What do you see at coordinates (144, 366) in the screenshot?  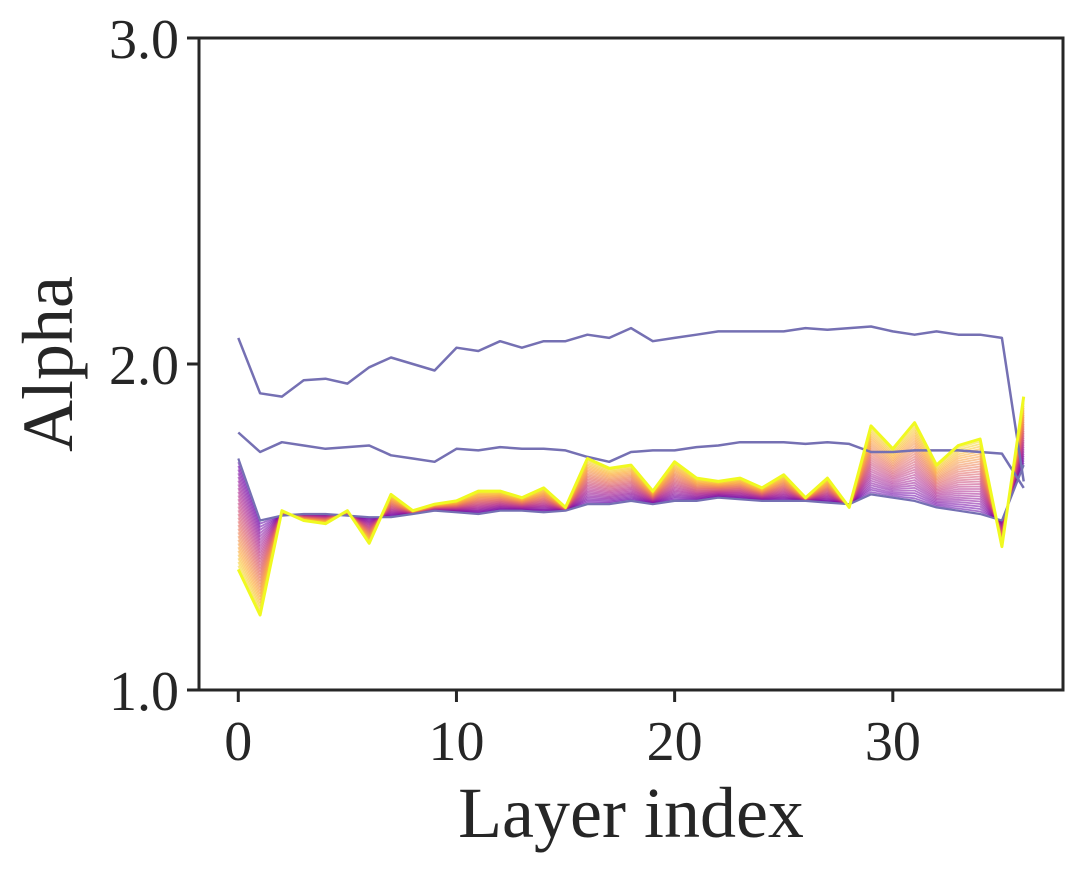 I see `y-tick-label: 2.0` at bounding box center [144, 366].